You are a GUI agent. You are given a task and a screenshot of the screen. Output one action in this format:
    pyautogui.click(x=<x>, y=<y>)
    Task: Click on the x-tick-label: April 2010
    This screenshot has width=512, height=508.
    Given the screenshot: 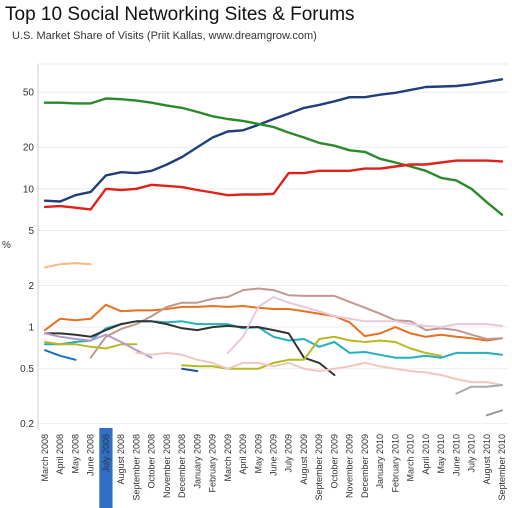 What is the action you would take?
    pyautogui.click(x=426, y=454)
    